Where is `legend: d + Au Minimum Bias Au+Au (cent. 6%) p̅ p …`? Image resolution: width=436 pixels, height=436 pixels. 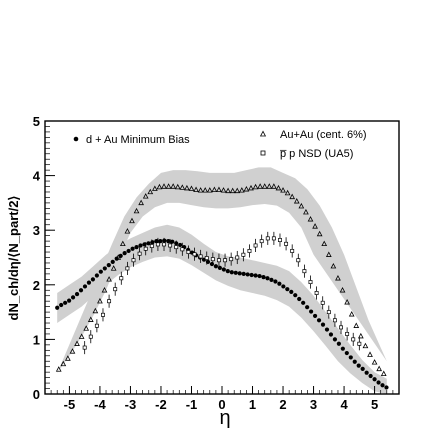
legend: d + Au Minimum Bias Au+Au (cent. 6%) p̅ p … is located at coordinates (220, 144).